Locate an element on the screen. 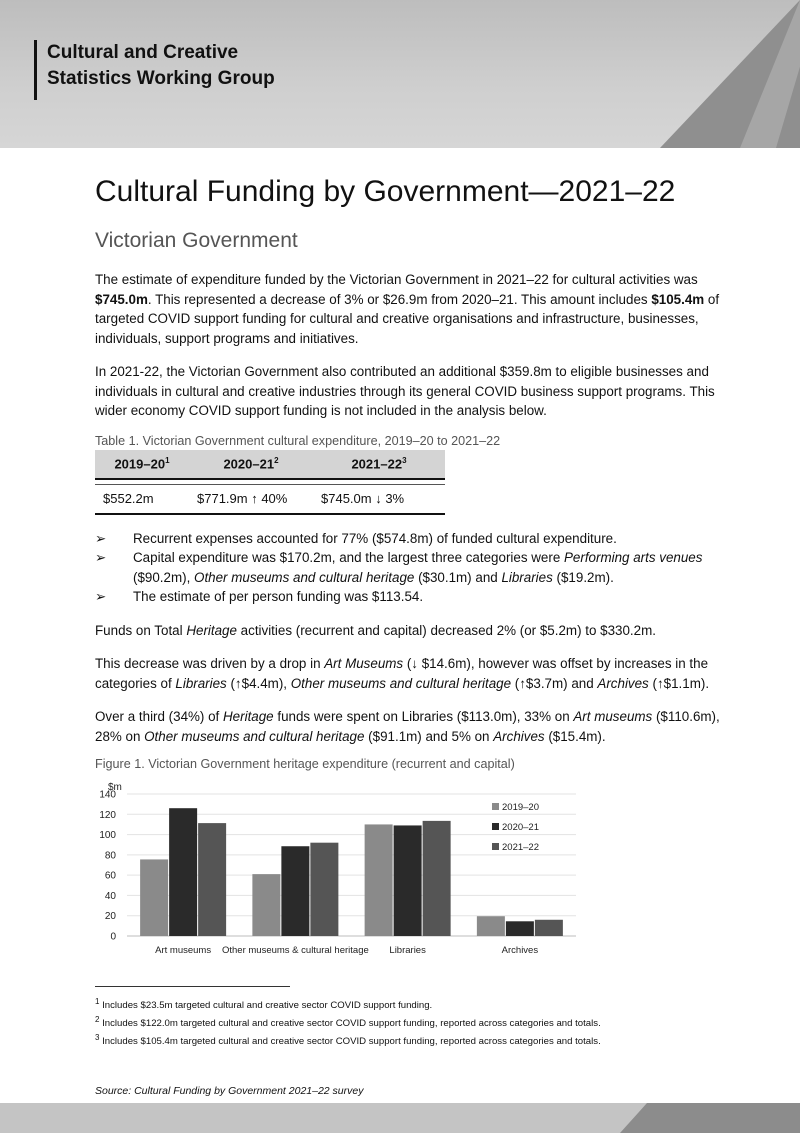 This screenshot has width=800, height=1133. bold-covid-amount: $105.4m is located at coordinates (678, 299).